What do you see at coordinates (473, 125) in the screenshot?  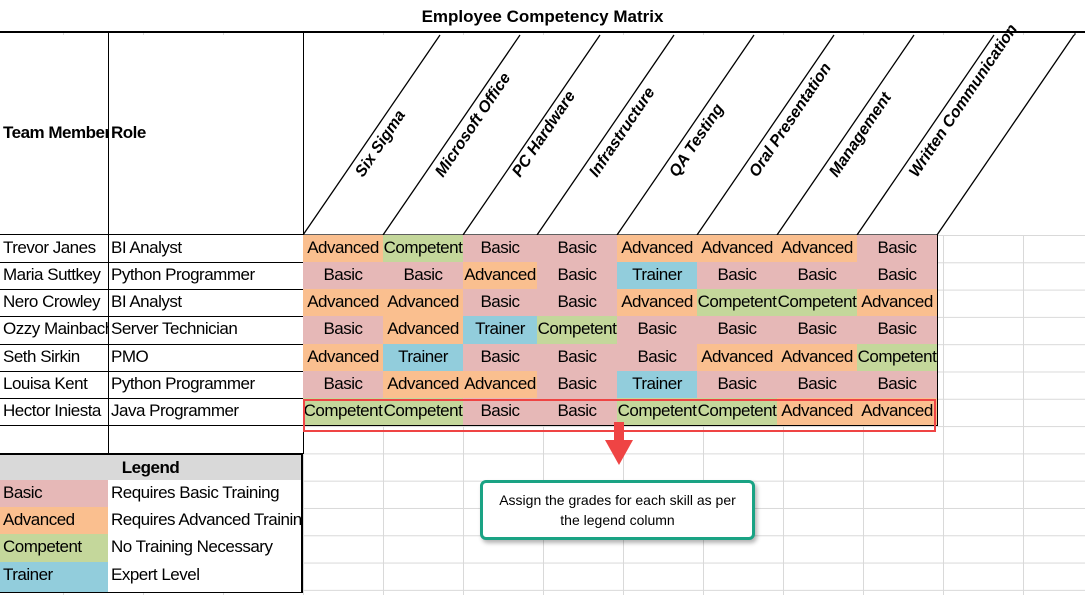 I see `skill-header: Microsoft Office` at bounding box center [473, 125].